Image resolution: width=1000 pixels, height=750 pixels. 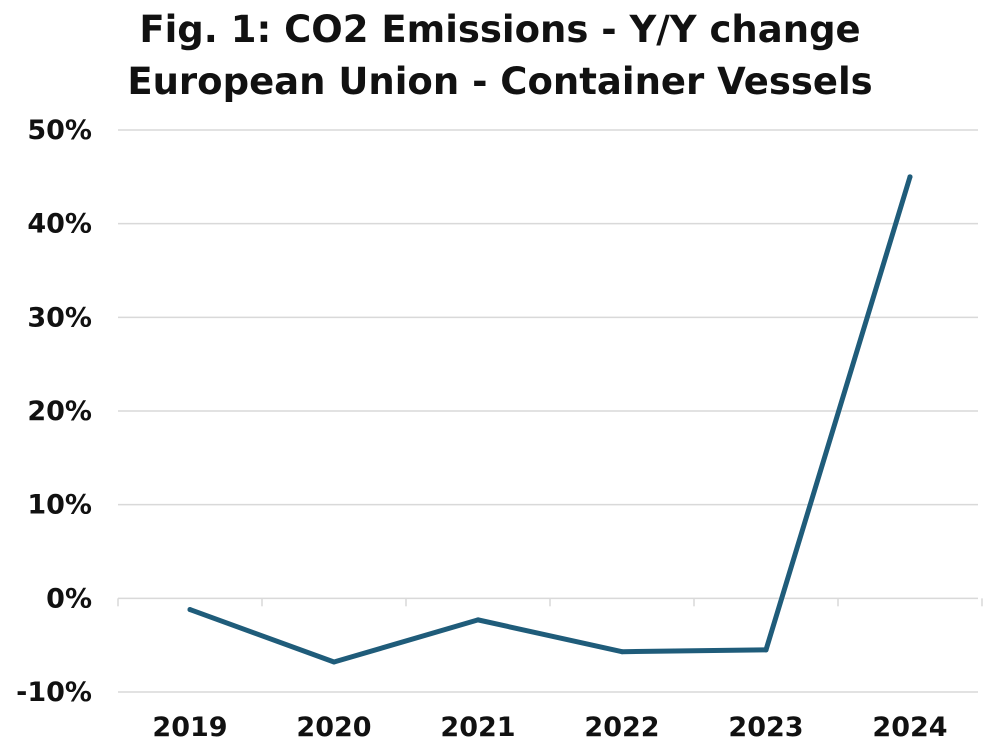 I want to click on data-point-2022, so click(x=622, y=652).